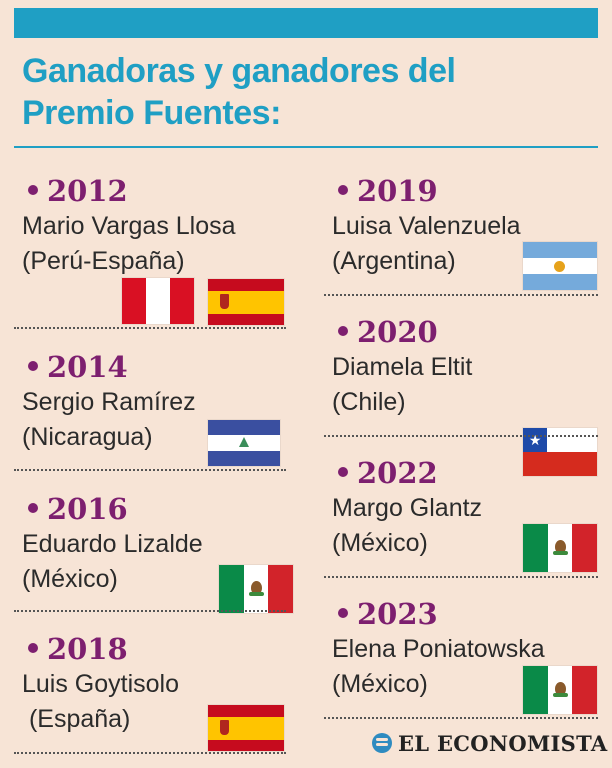  I want to click on year-label: 2016, so click(78, 509).